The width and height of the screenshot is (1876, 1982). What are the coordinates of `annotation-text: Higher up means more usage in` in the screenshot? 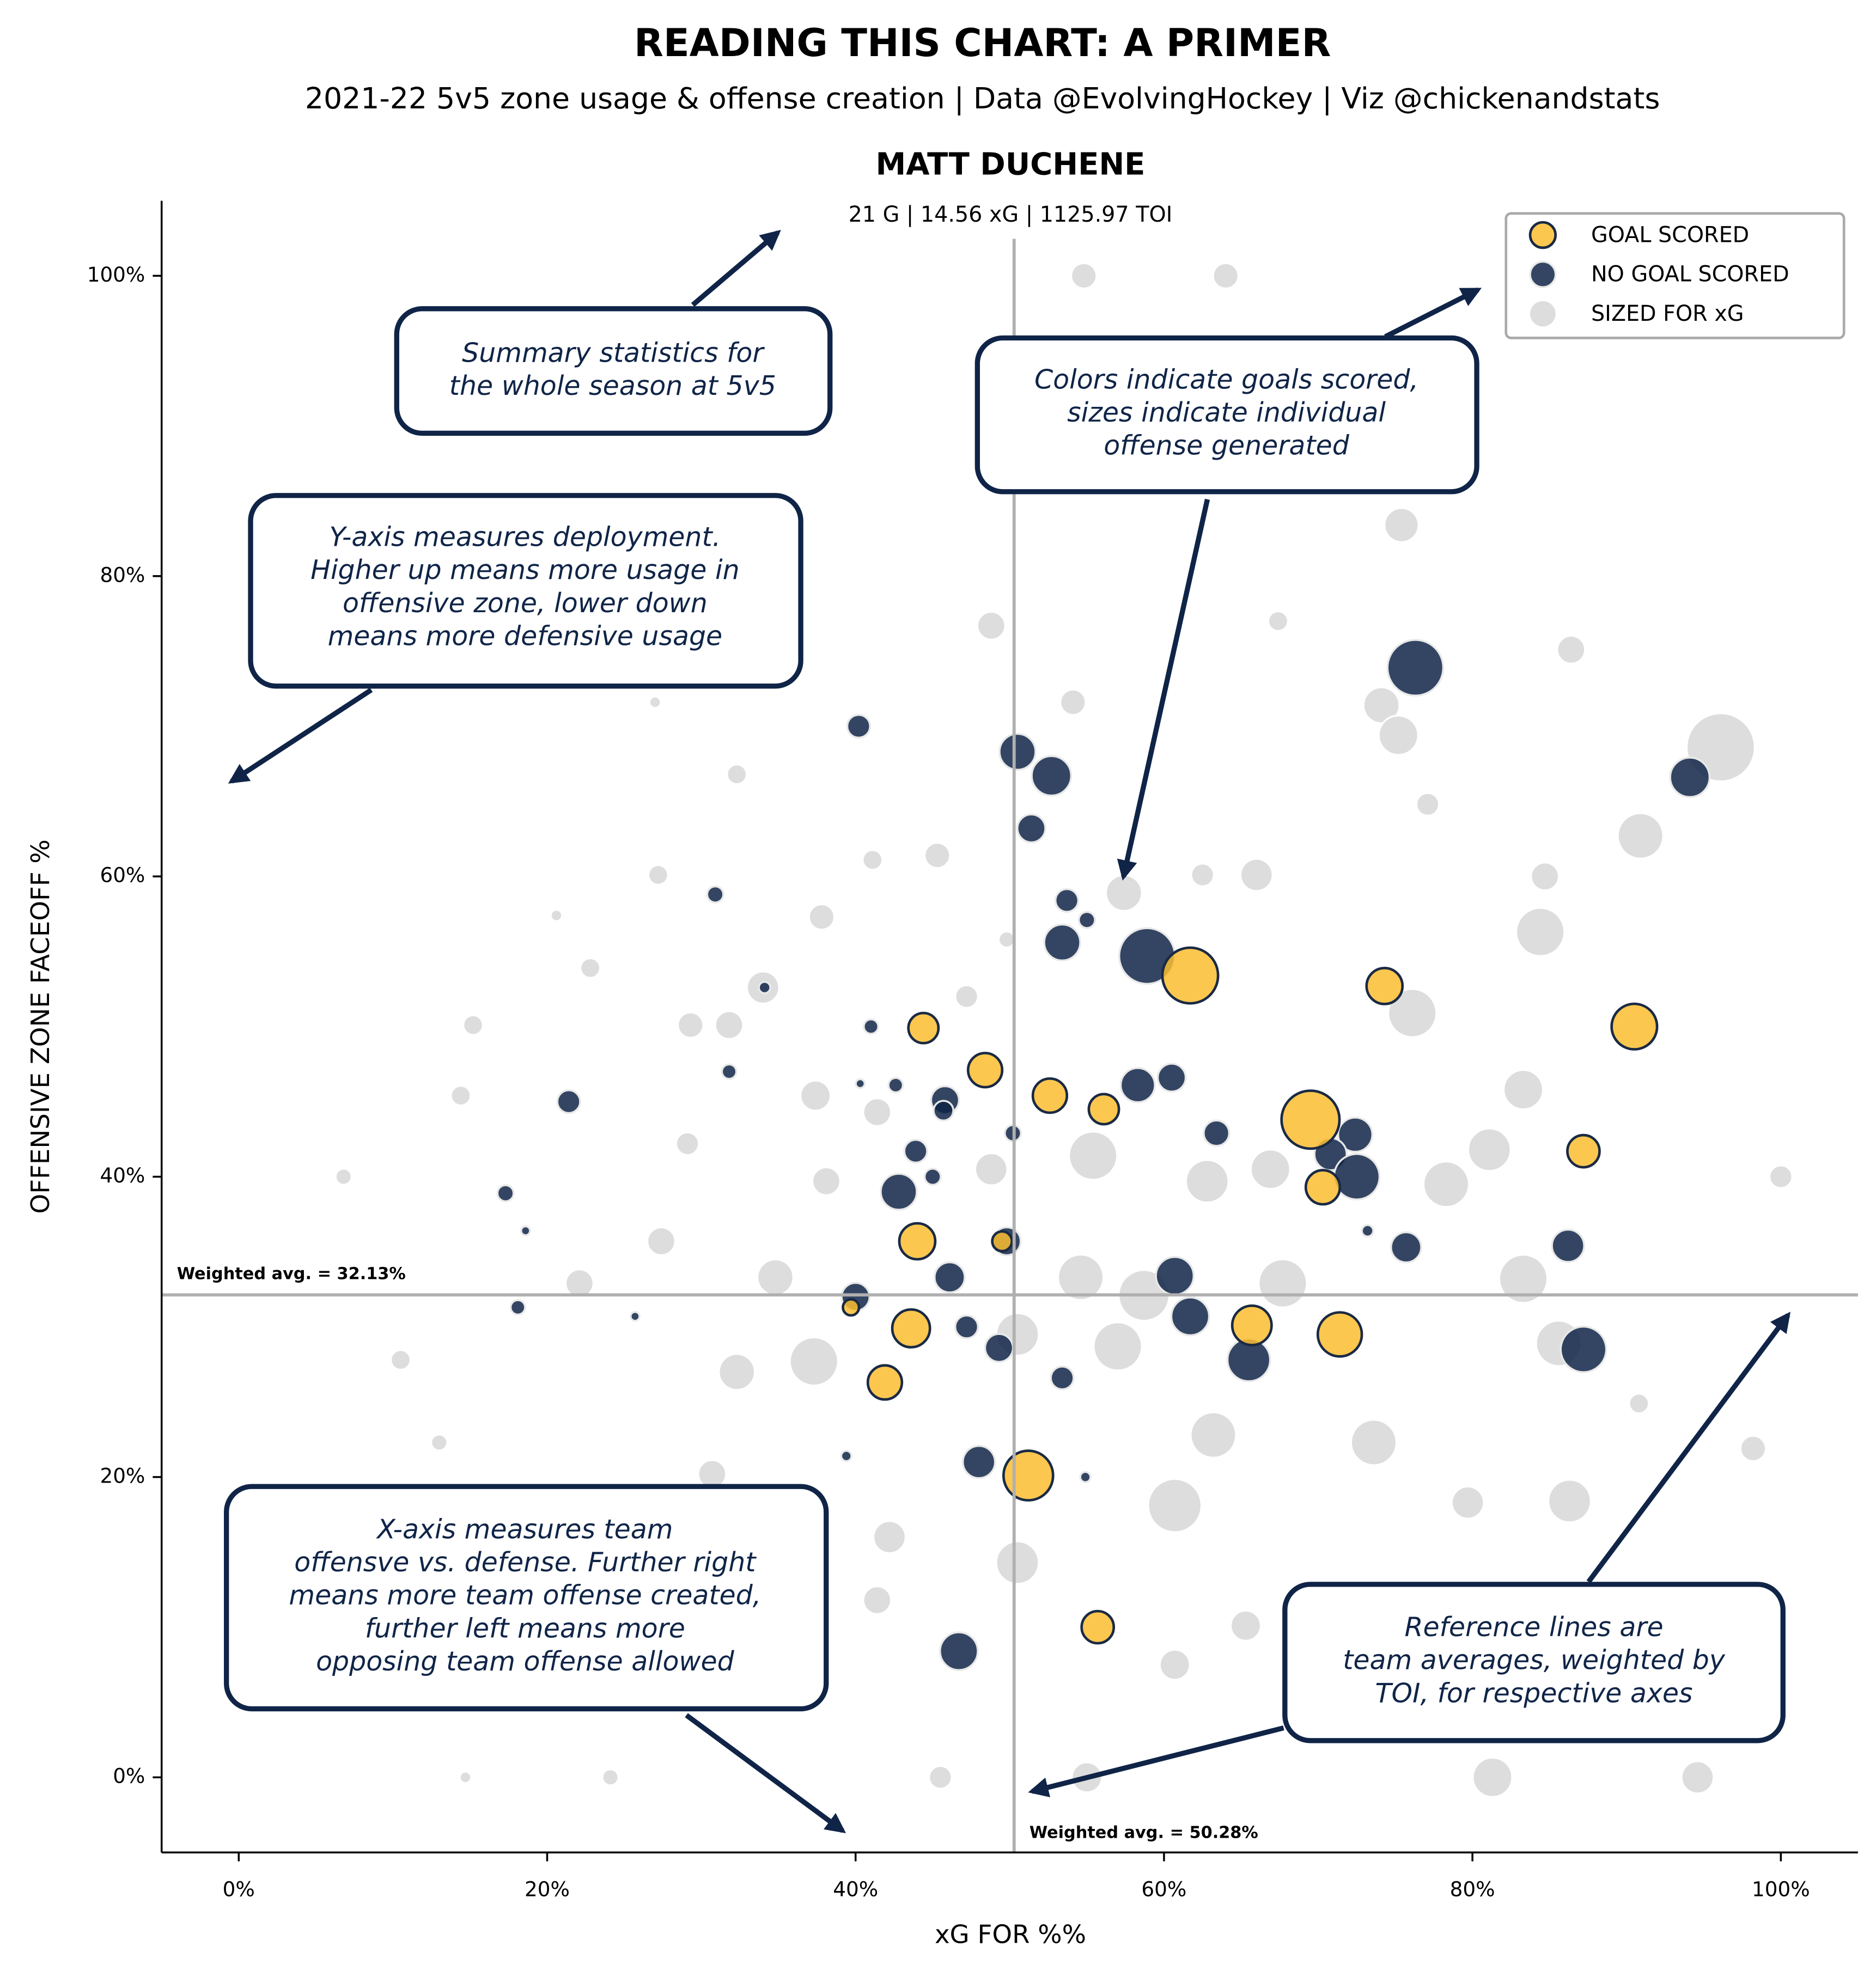 It's located at (524, 570).